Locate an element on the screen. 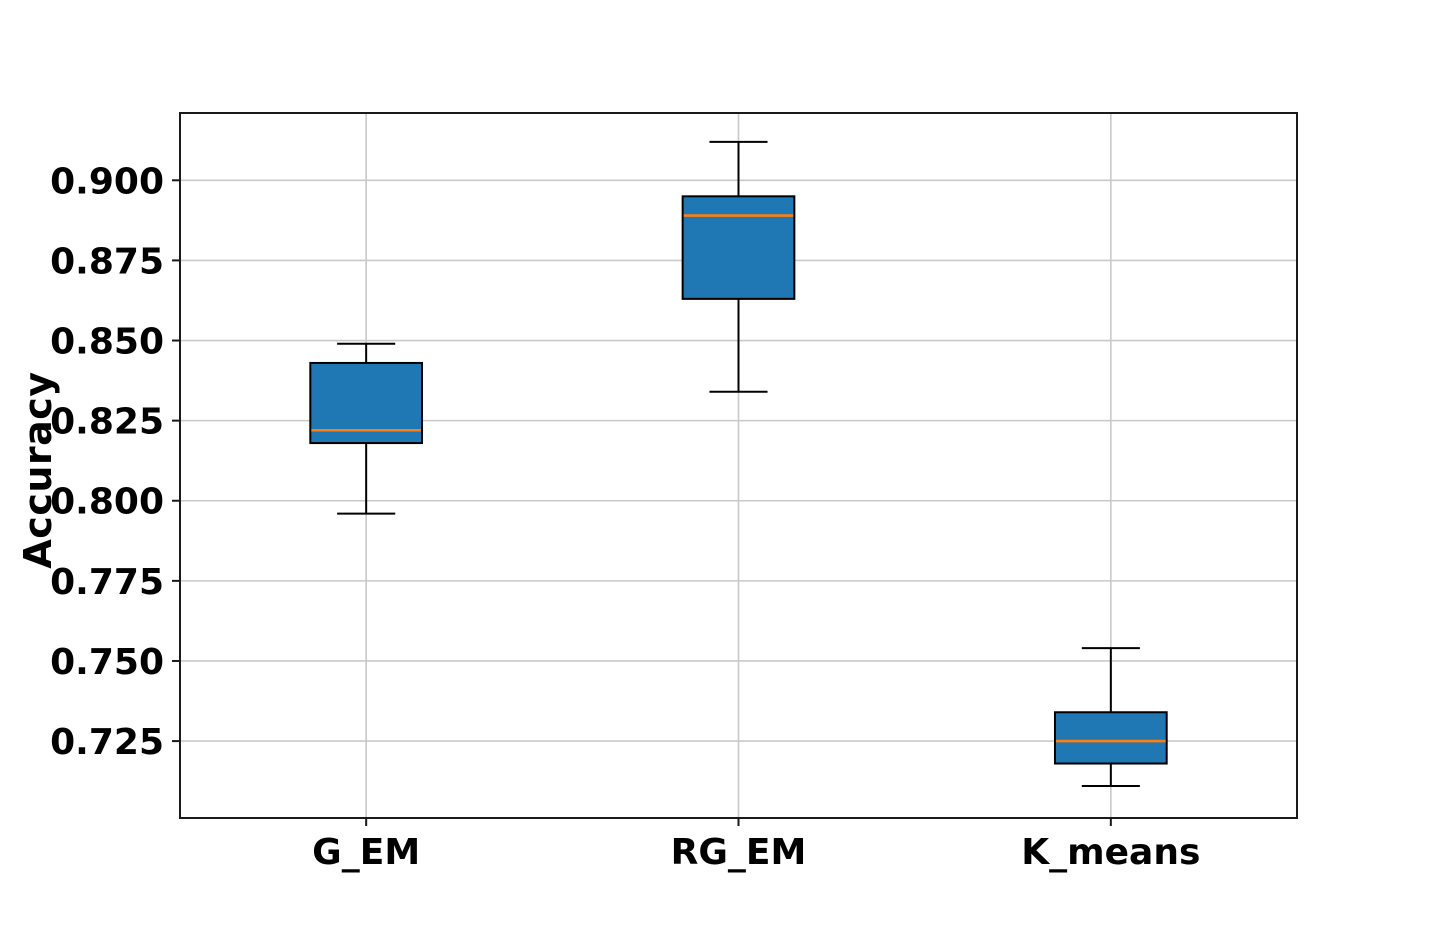  y-tick-label: 0.725 is located at coordinates (107, 742).